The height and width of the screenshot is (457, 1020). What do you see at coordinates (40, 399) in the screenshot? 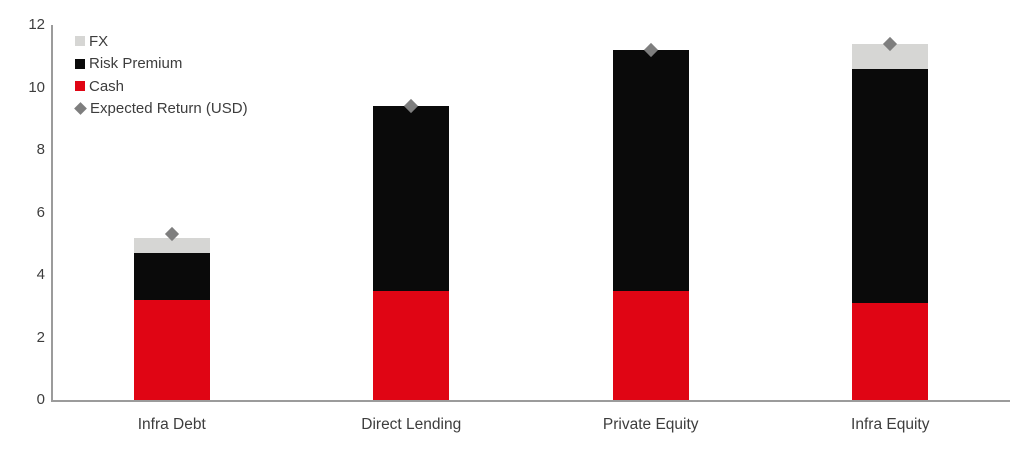
I see `y-tick-label: 0` at bounding box center [40, 399].